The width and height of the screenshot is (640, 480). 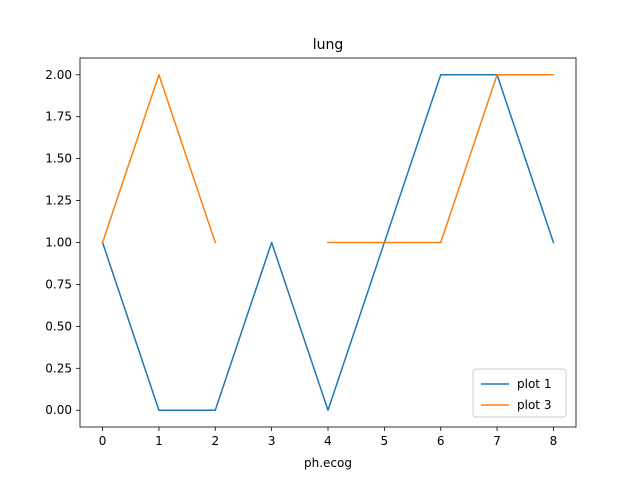 What do you see at coordinates (58, 410) in the screenshot?
I see `y-tick-label: 0.00` at bounding box center [58, 410].